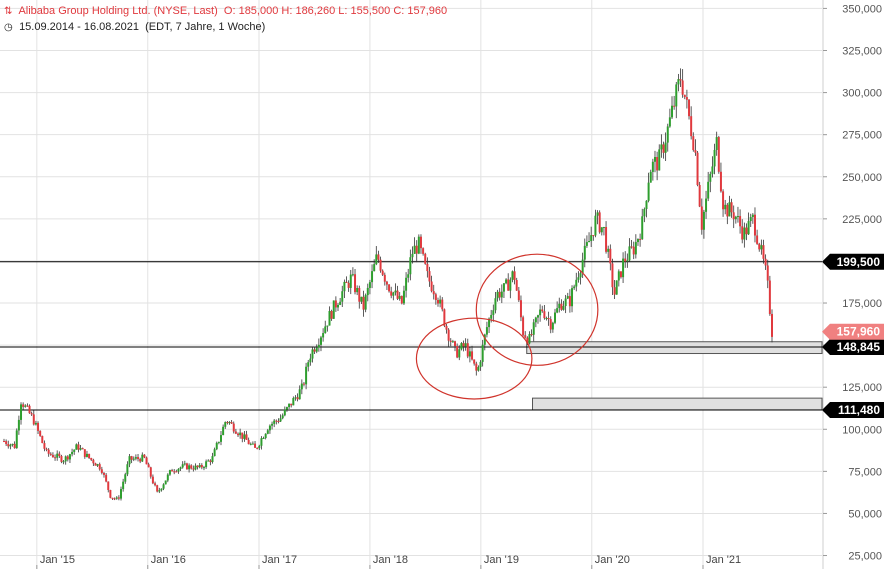  Describe the element at coordinates (862, 52) in the screenshot. I see `y-tick-label: 325,000` at that location.